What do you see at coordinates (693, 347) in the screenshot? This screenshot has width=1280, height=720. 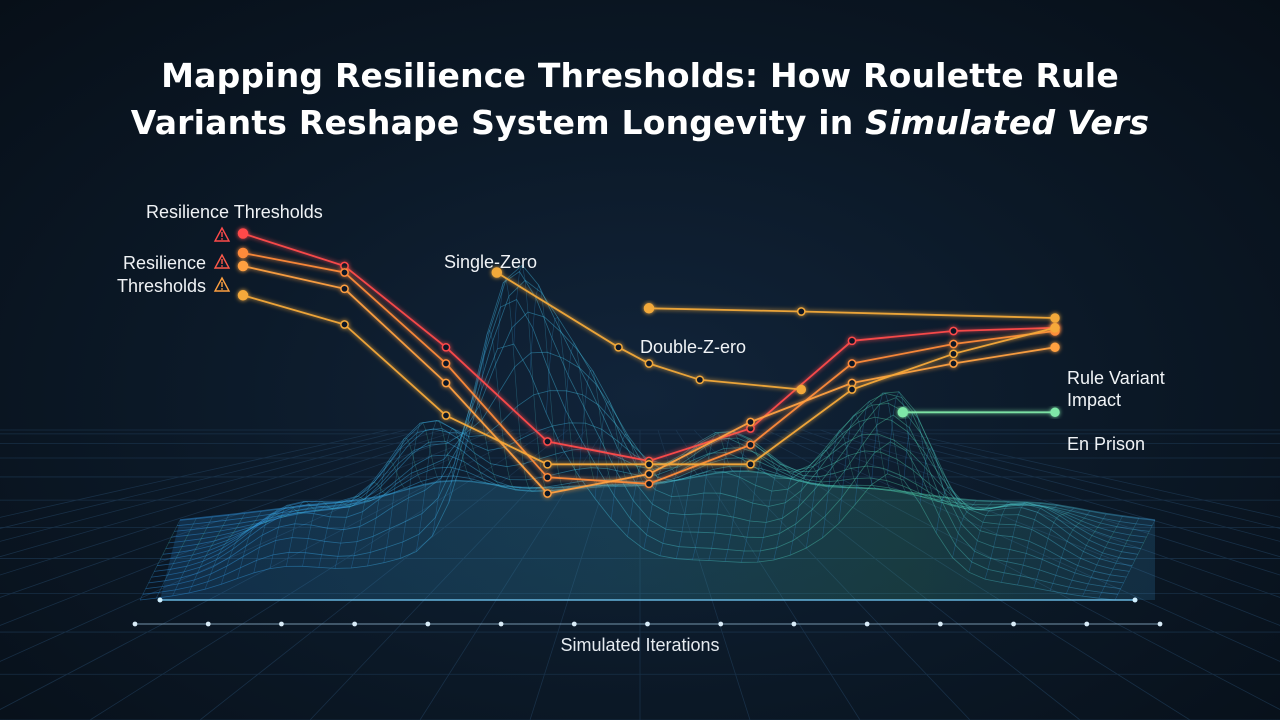 I see `annotation-double-zero: Double-Z-ero` at bounding box center [693, 347].